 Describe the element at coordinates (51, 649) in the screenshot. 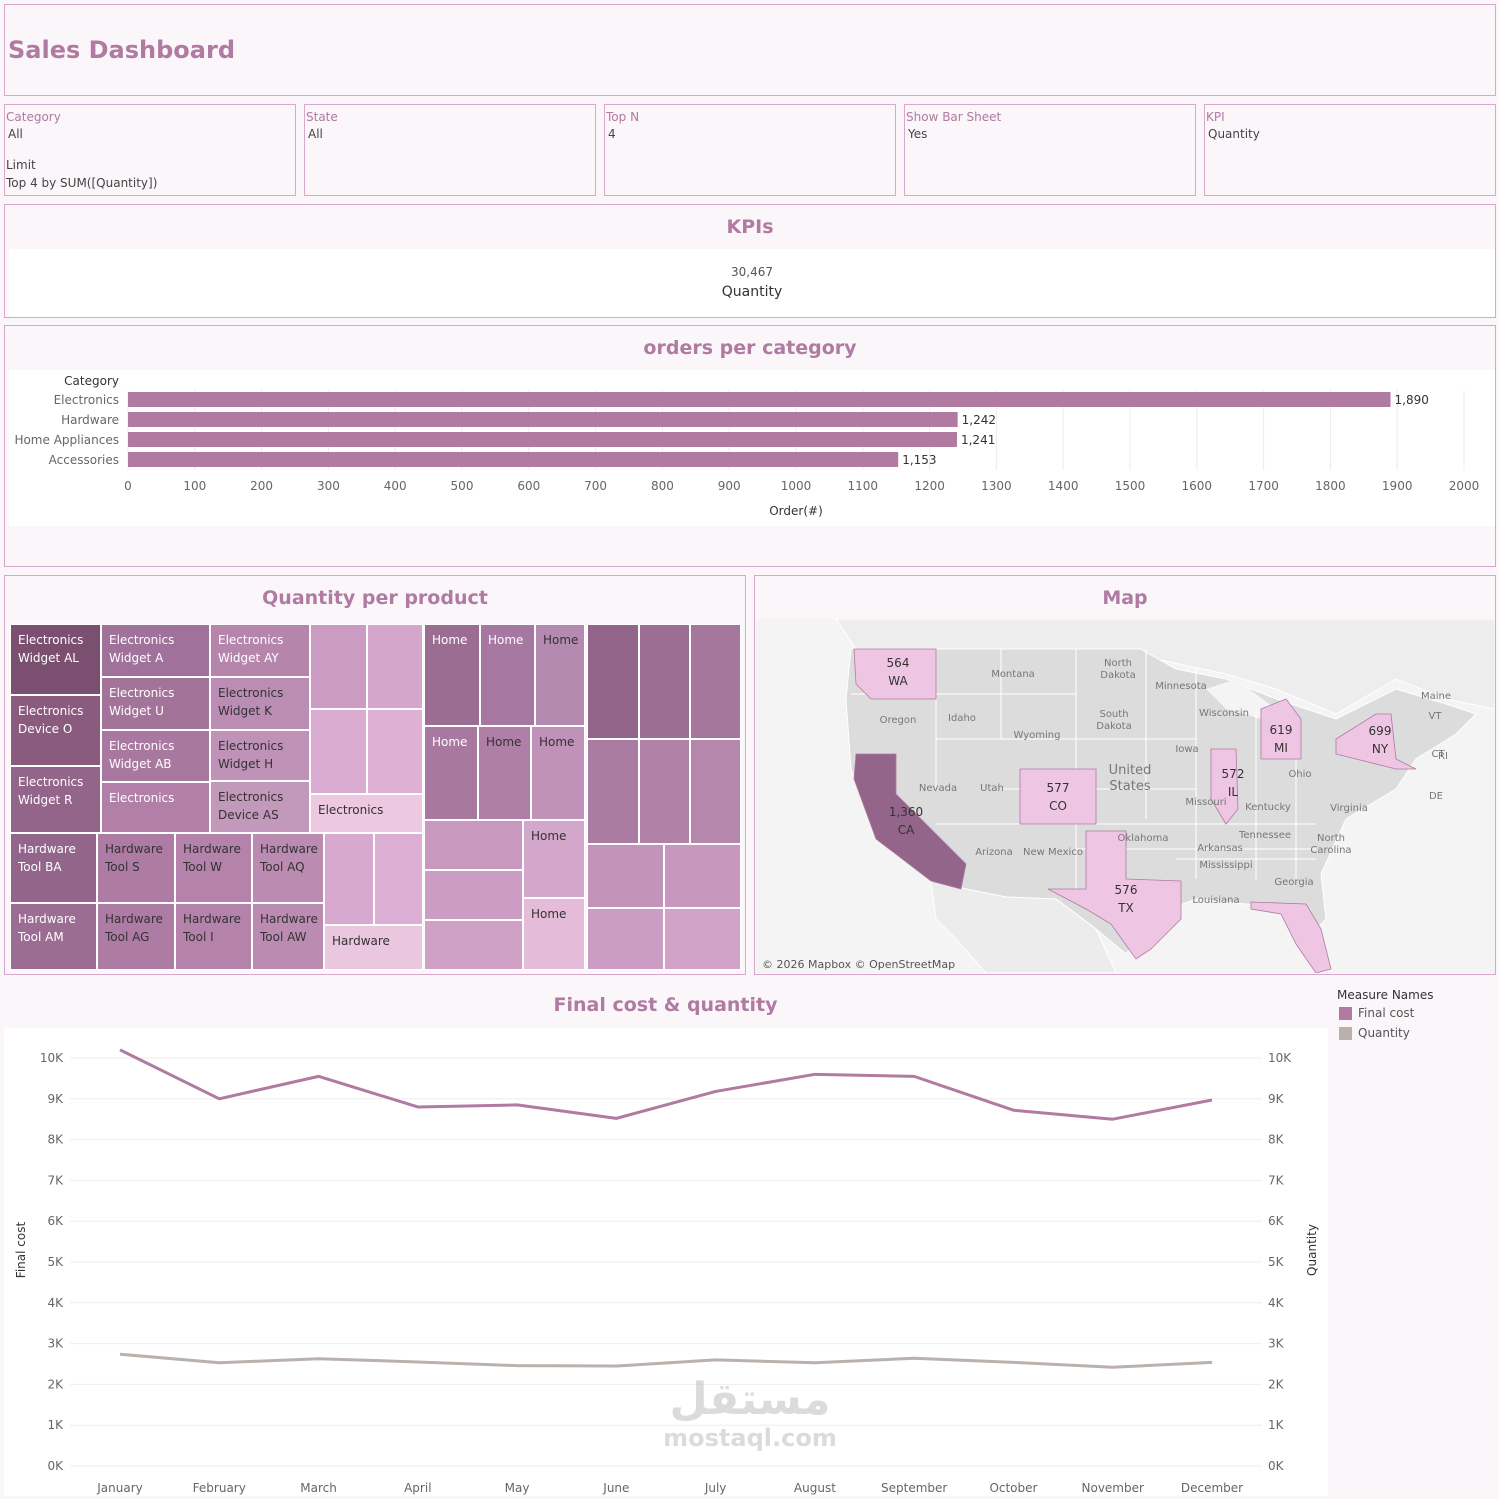

I see `treemap-cell-label: Electronics Widget AL` at that location.